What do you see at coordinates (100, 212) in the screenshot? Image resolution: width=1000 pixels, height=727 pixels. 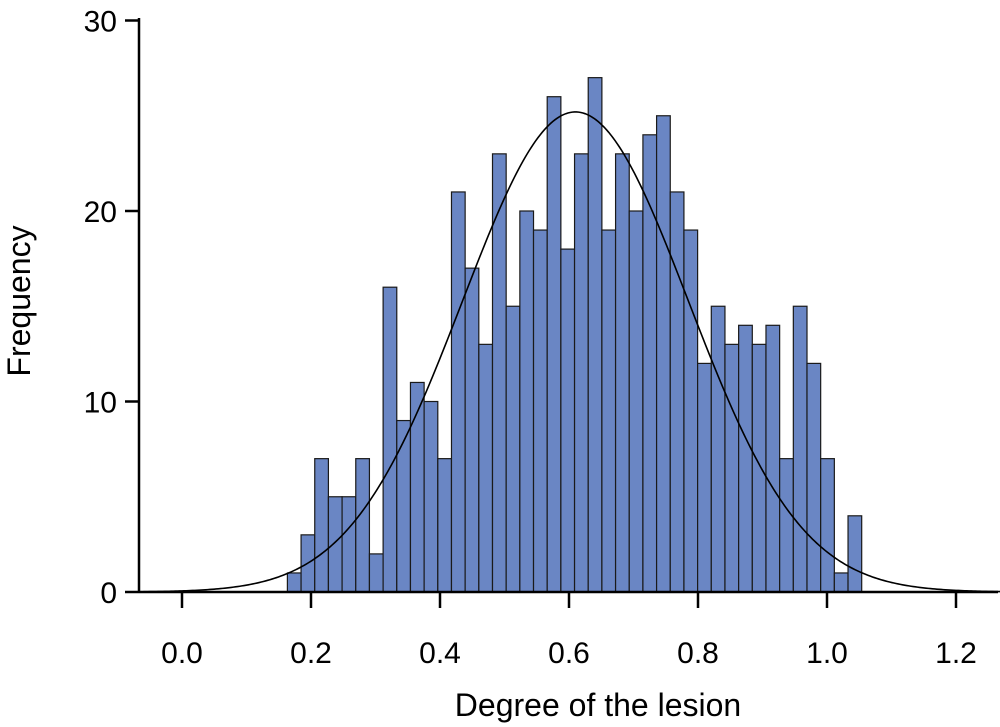 I see `y-tick-label: 20` at bounding box center [100, 212].